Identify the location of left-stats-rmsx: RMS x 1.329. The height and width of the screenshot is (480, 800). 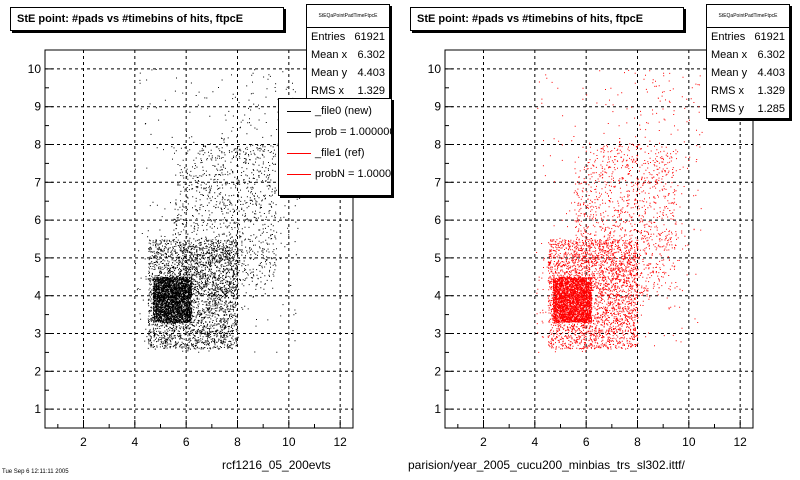
(348, 91).